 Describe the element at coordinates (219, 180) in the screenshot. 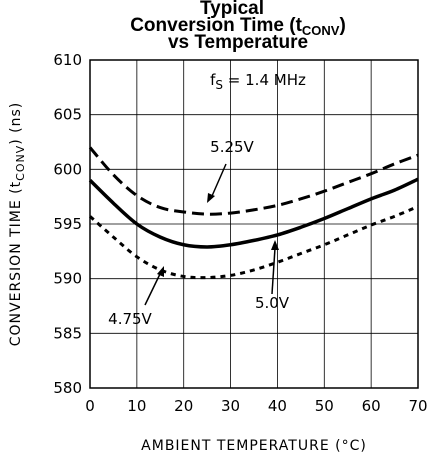

I see `arrow-5-25v` at that location.